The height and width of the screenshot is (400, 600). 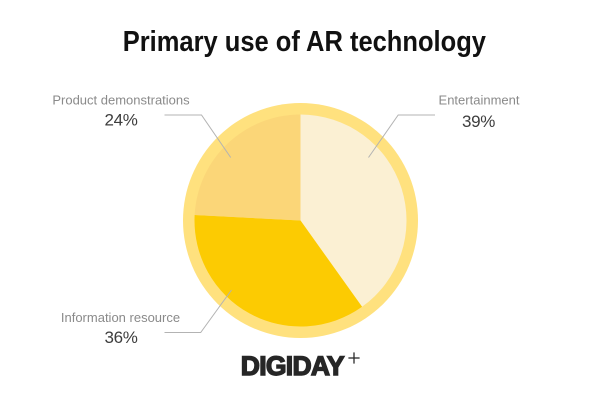 What do you see at coordinates (479, 100) in the screenshot?
I see `svg-text: Entertainment` at bounding box center [479, 100].